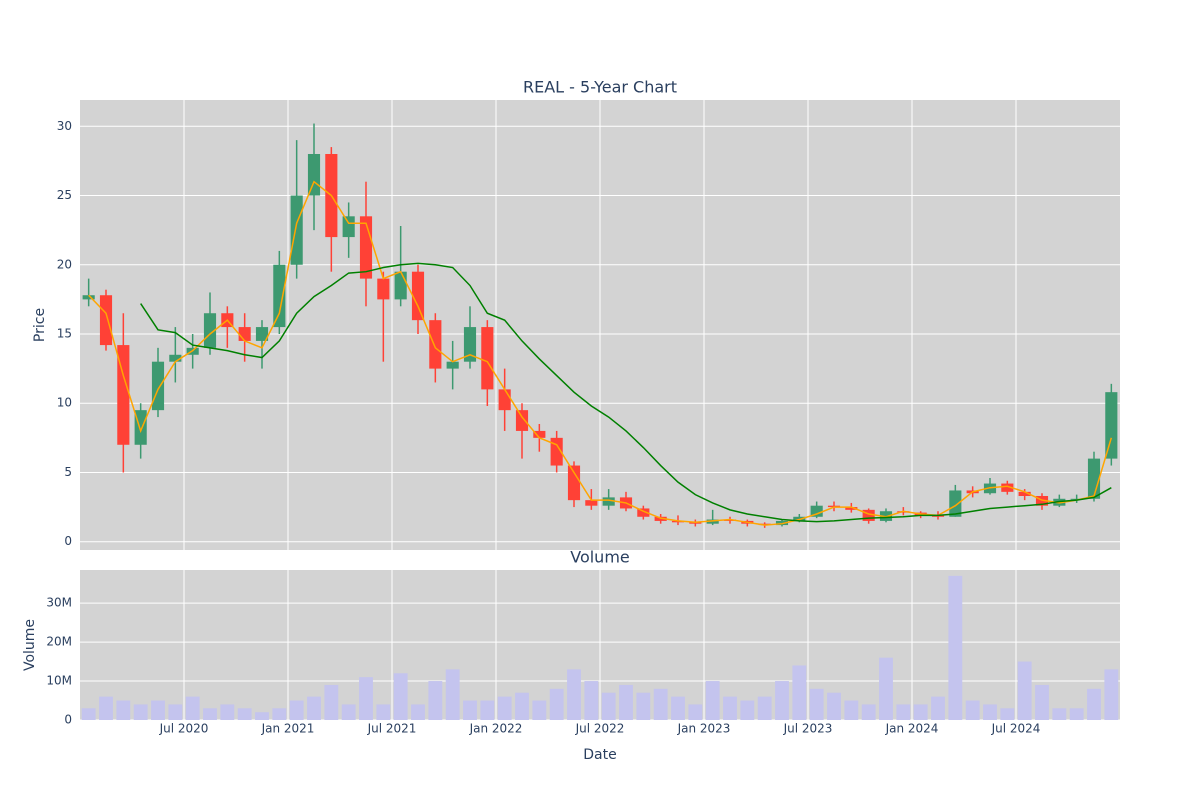 This screenshot has height=804, width=1200. I want to click on y-tick-label: 20, so click(64, 264).